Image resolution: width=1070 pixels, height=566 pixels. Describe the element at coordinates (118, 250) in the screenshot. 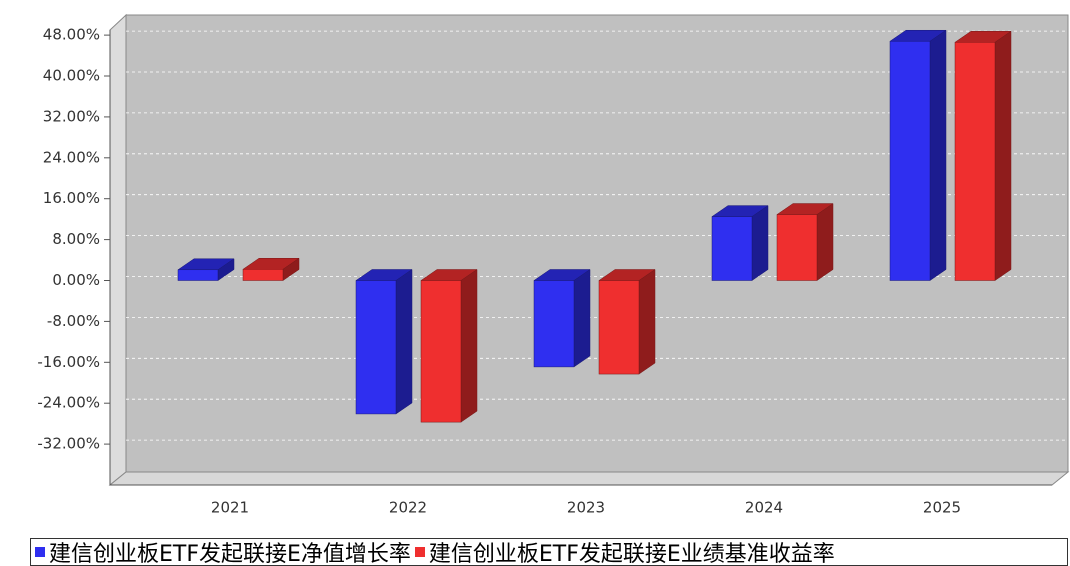

I see `left-wall` at that location.